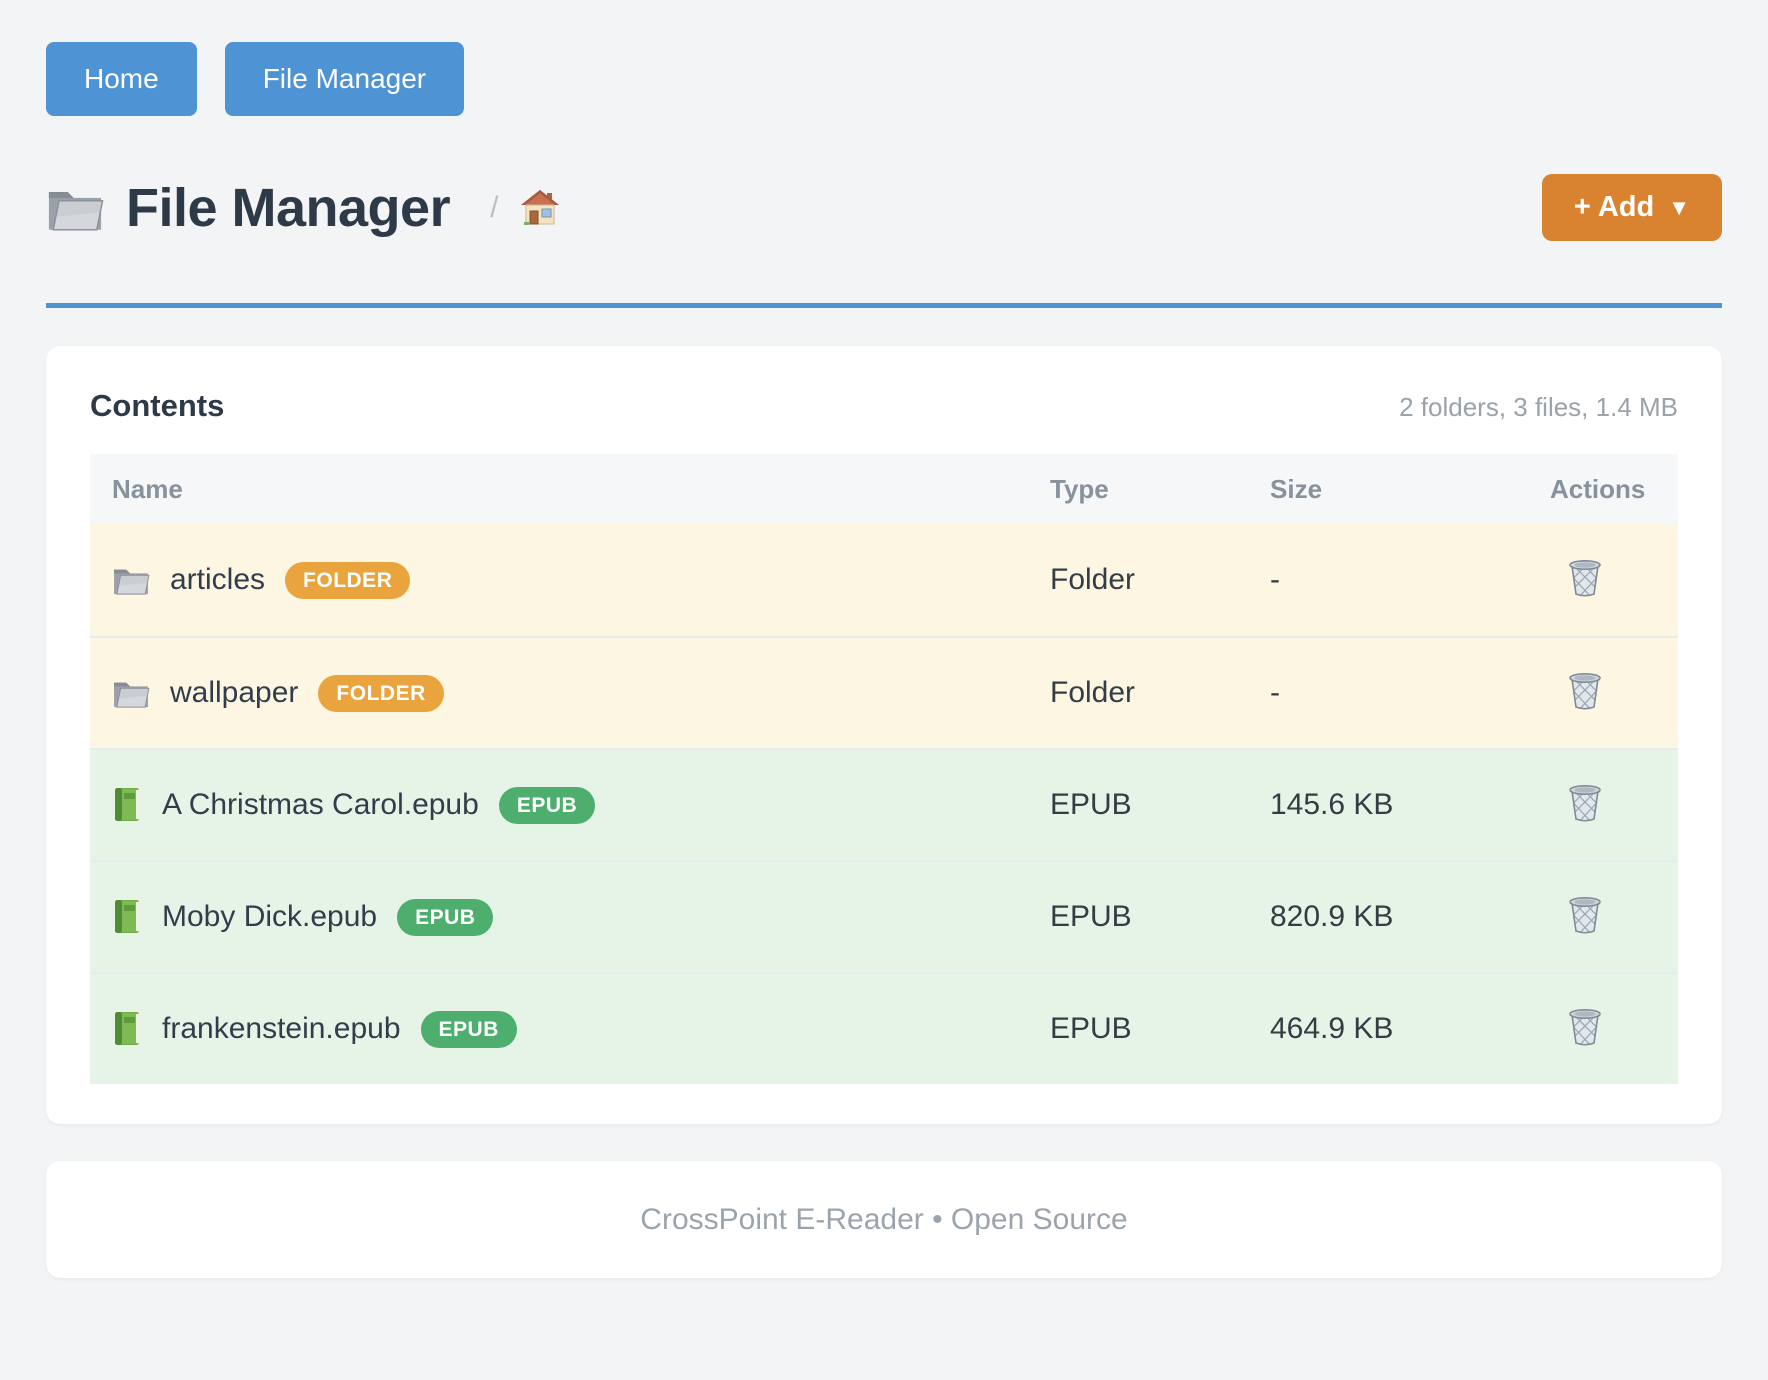 Image resolution: width=1768 pixels, height=1380 pixels. Describe the element at coordinates (884, 79) in the screenshot. I see `breadcrumb-nav: Home File Manager` at that location.